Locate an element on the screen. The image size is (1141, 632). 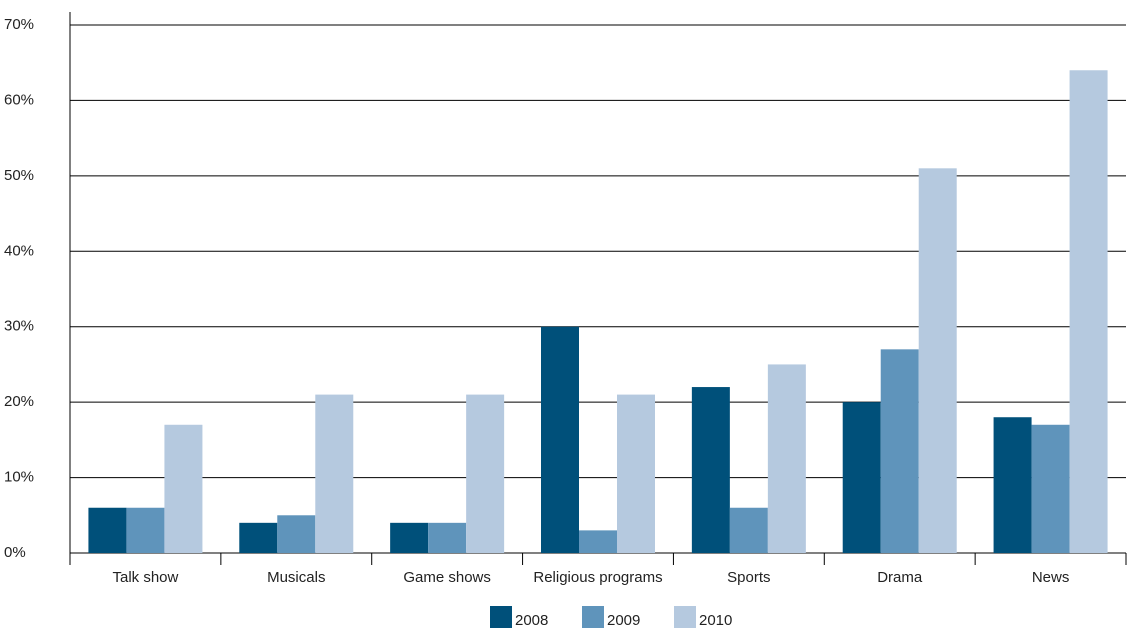
y-tick-label: 50% is located at coordinates (19, 175).